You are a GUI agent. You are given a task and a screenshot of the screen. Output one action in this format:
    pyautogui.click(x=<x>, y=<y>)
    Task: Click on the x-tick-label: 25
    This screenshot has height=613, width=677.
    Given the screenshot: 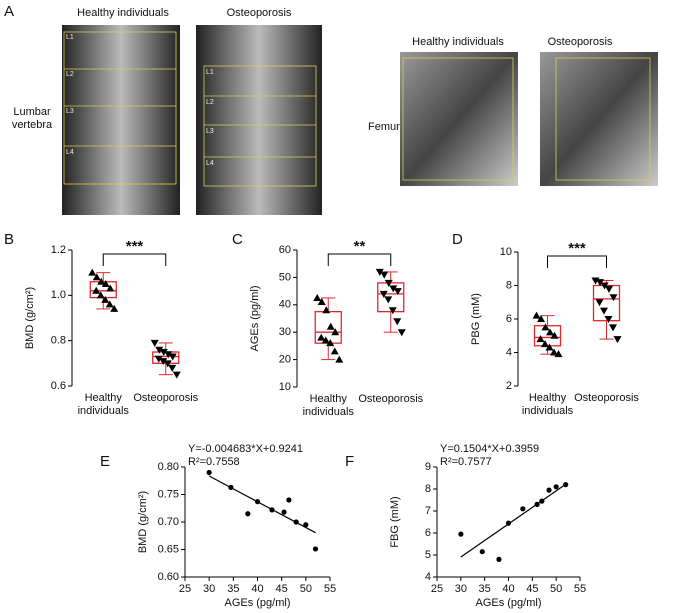 What is the action you would take?
    pyautogui.click(x=437, y=589)
    